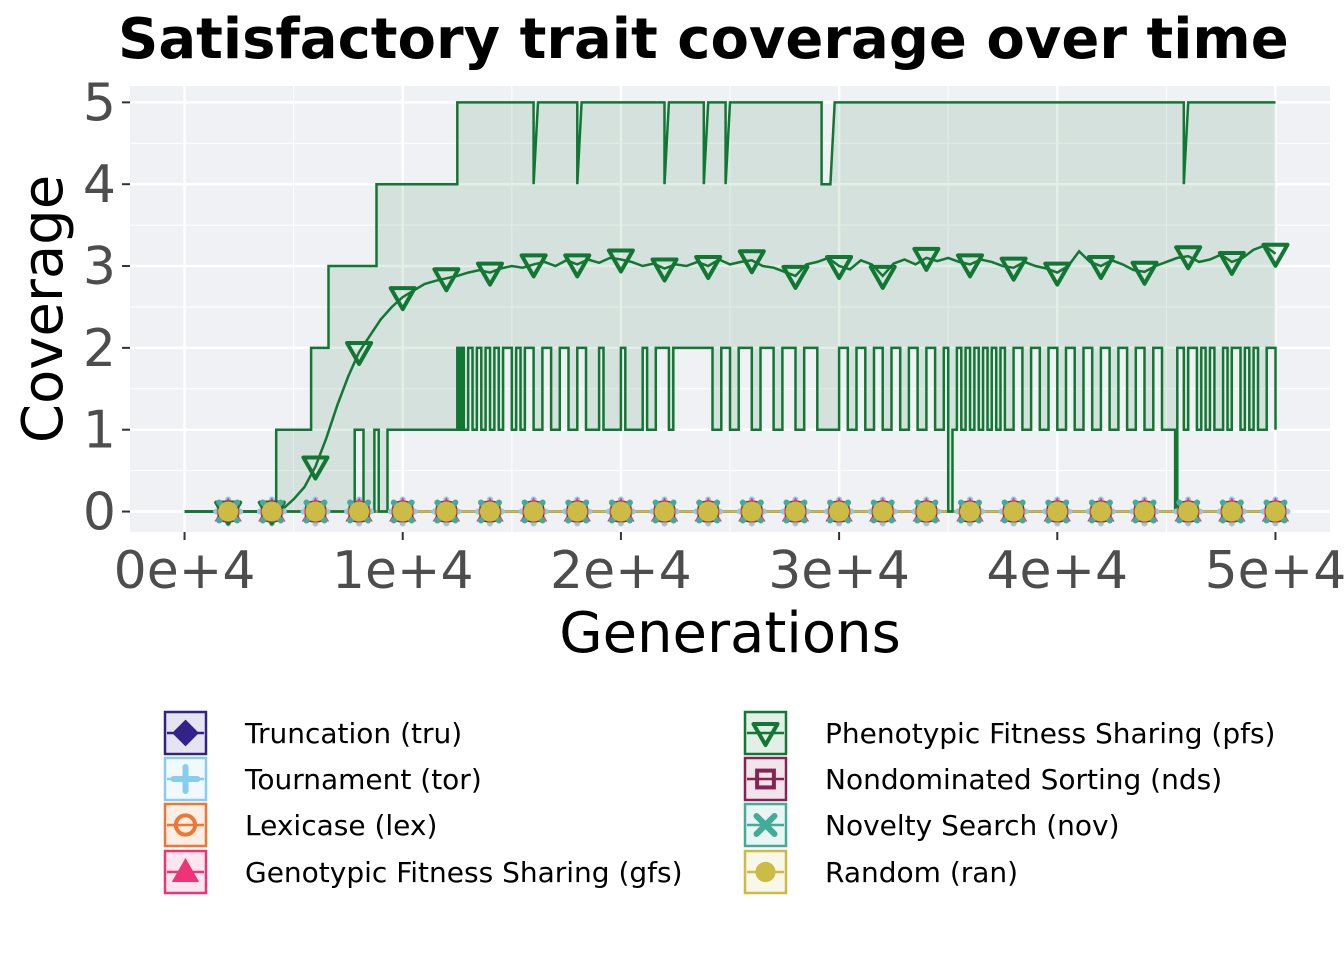  Describe the element at coordinates (99, 103) in the screenshot. I see `y-tick-label: 5` at that location.